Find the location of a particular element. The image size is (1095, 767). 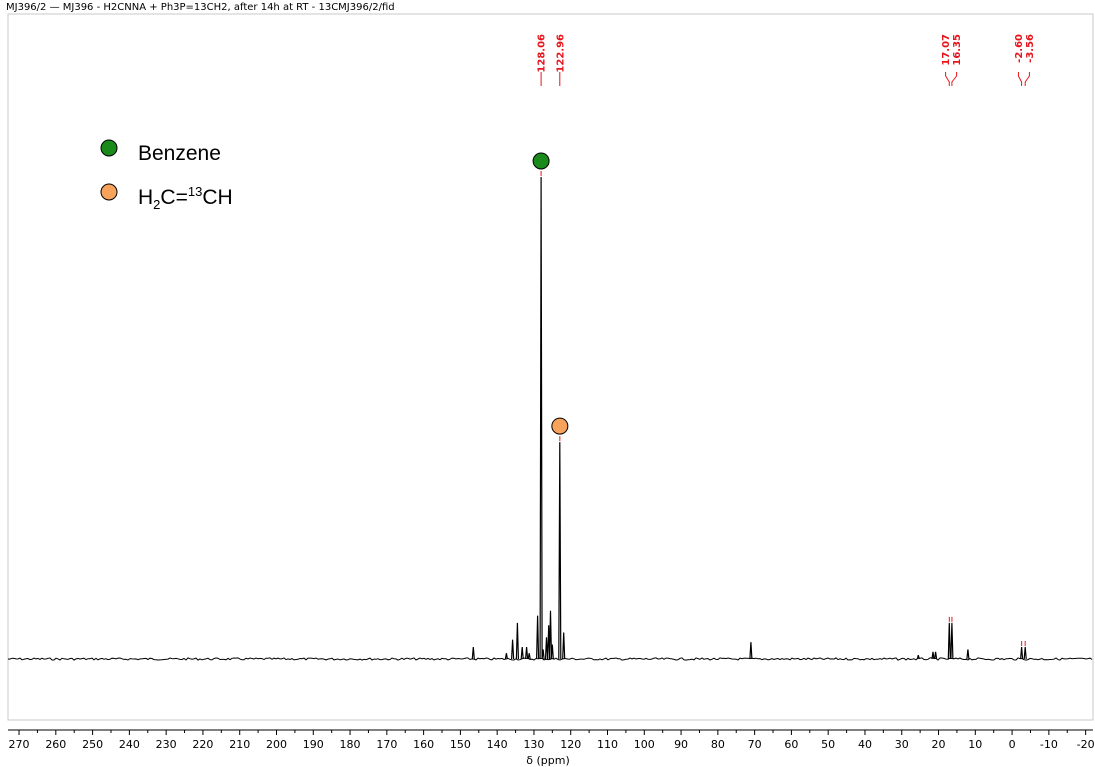

x-tick-label: 190 is located at coordinates (313, 744).